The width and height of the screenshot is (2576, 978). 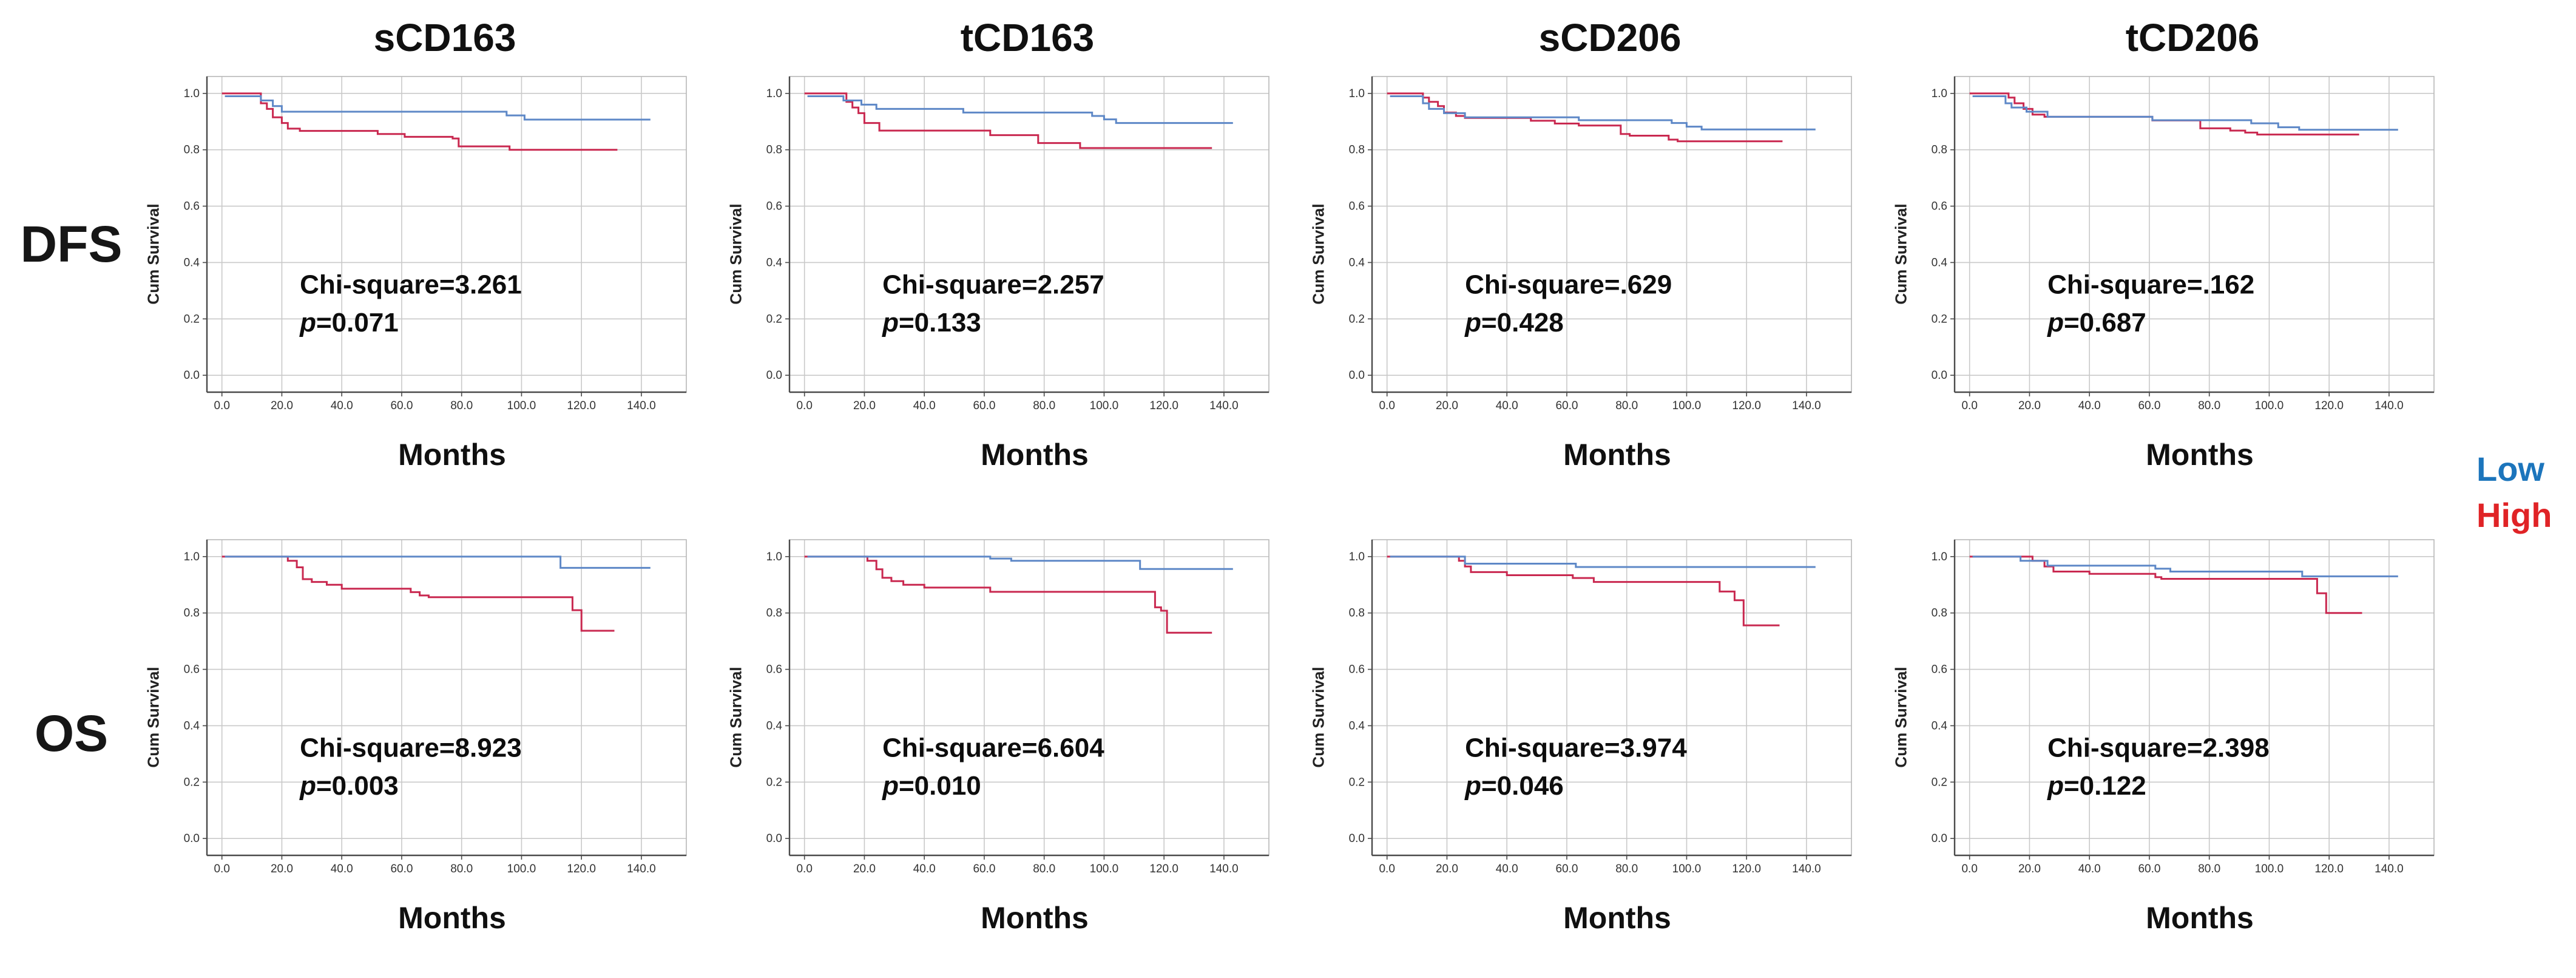 I want to click on p-value-annotation: p=0.071, so click(x=349, y=323).